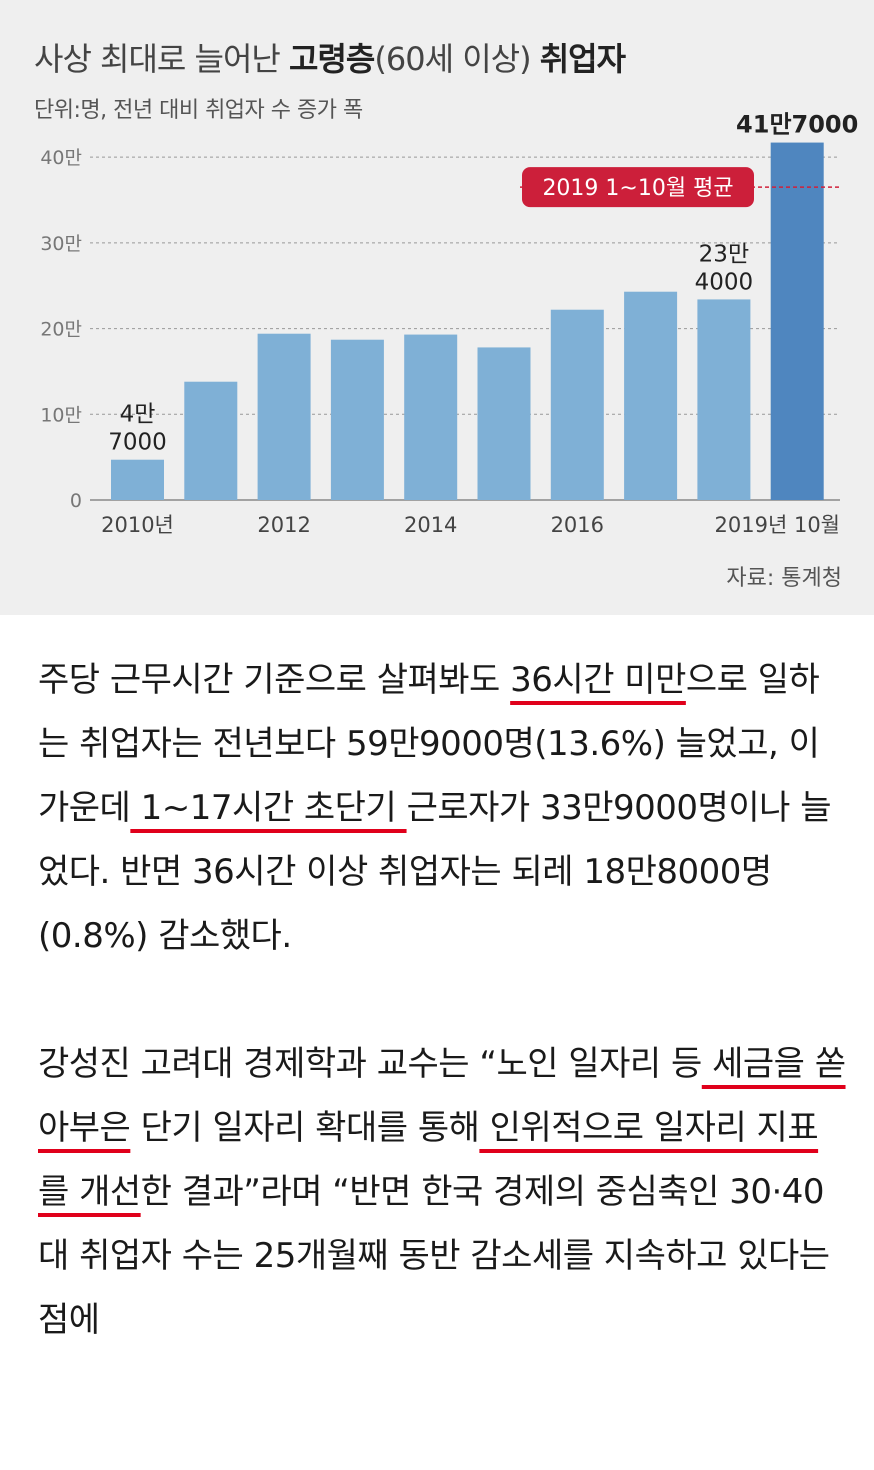 The image size is (874, 1470). What do you see at coordinates (76, 501) in the screenshot?
I see `y-tick-label: 0` at bounding box center [76, 501].